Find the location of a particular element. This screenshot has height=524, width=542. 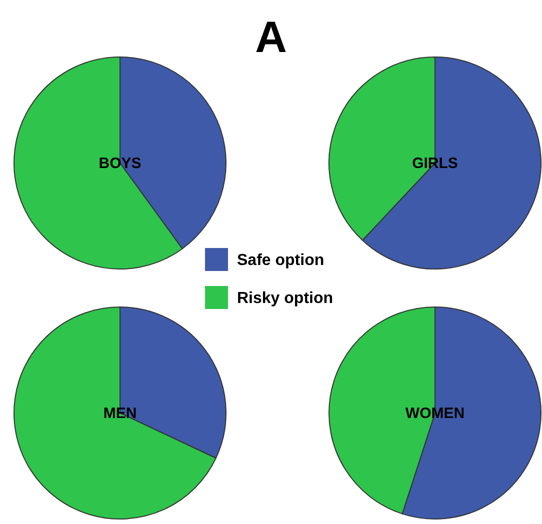

legend-label: Risky option is located at coordinates (285, 298).